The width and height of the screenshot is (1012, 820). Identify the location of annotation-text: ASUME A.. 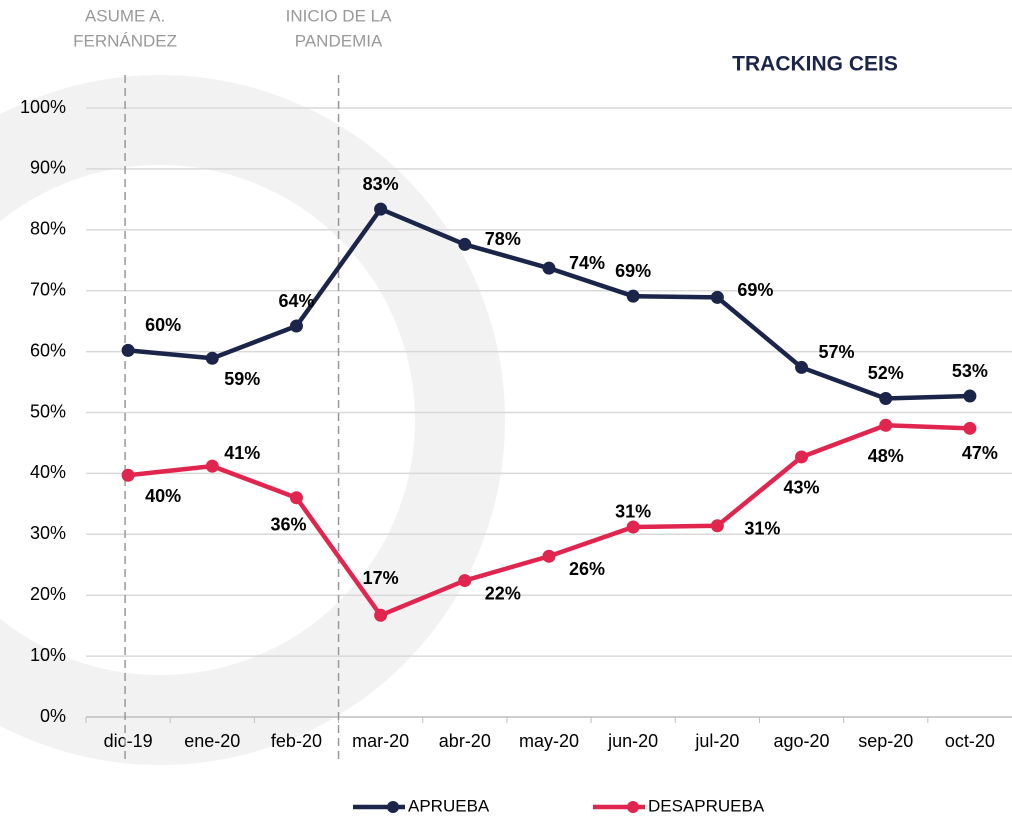
(125, 15).